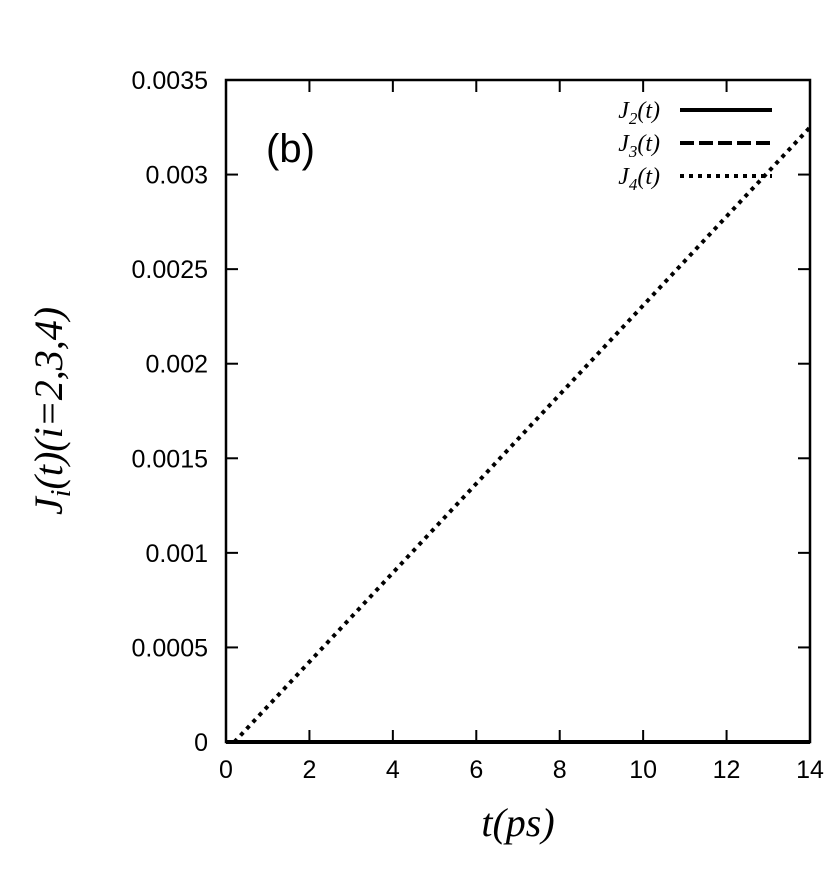 This screenshot has width=830, height=872. What do you see at coordinates (727, 770) in the screenshot?
I see `x-tick-label: 12` at bounding box center [727, 770].